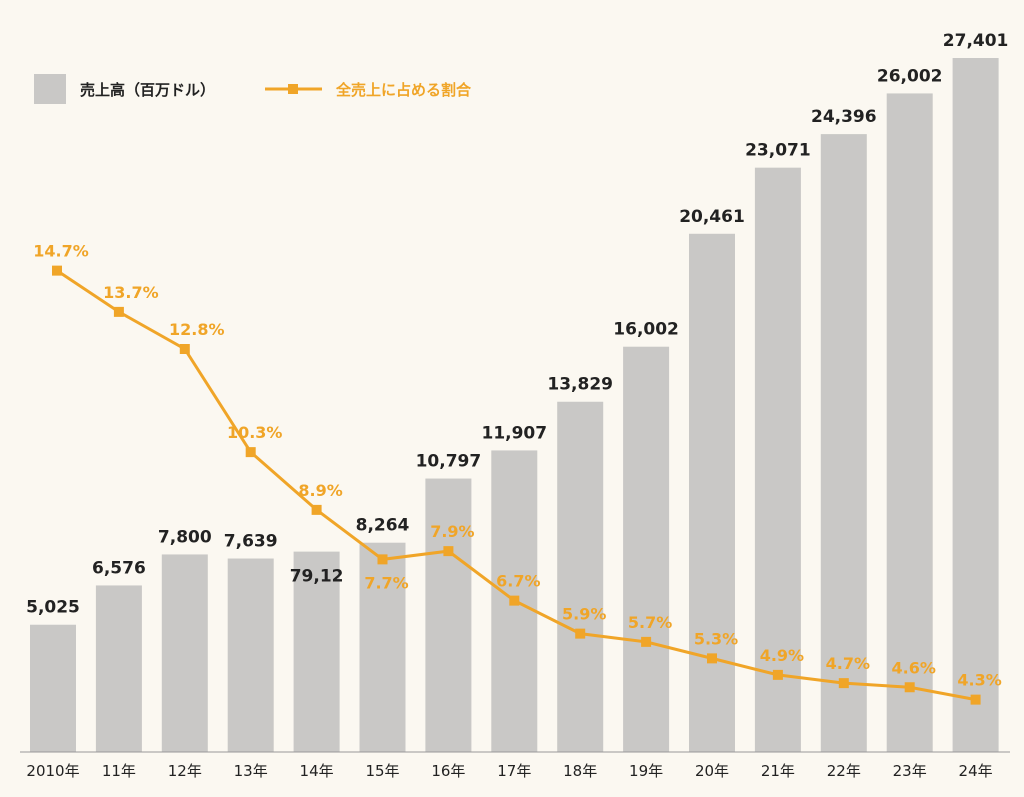 The height and width of the screenshot is (797, 1024). Describe the element at coordinates (580, 385) in the screenshot. I see `bar-value-label: 13,829` at that location.